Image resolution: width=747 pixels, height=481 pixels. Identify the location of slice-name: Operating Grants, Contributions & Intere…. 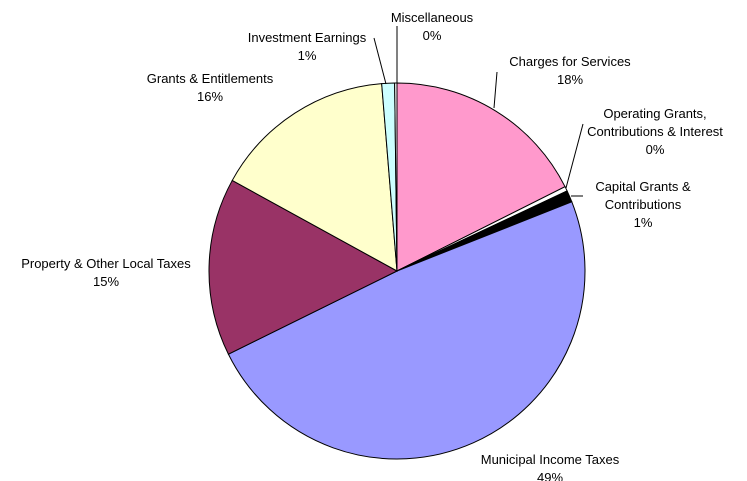
(655, 122).